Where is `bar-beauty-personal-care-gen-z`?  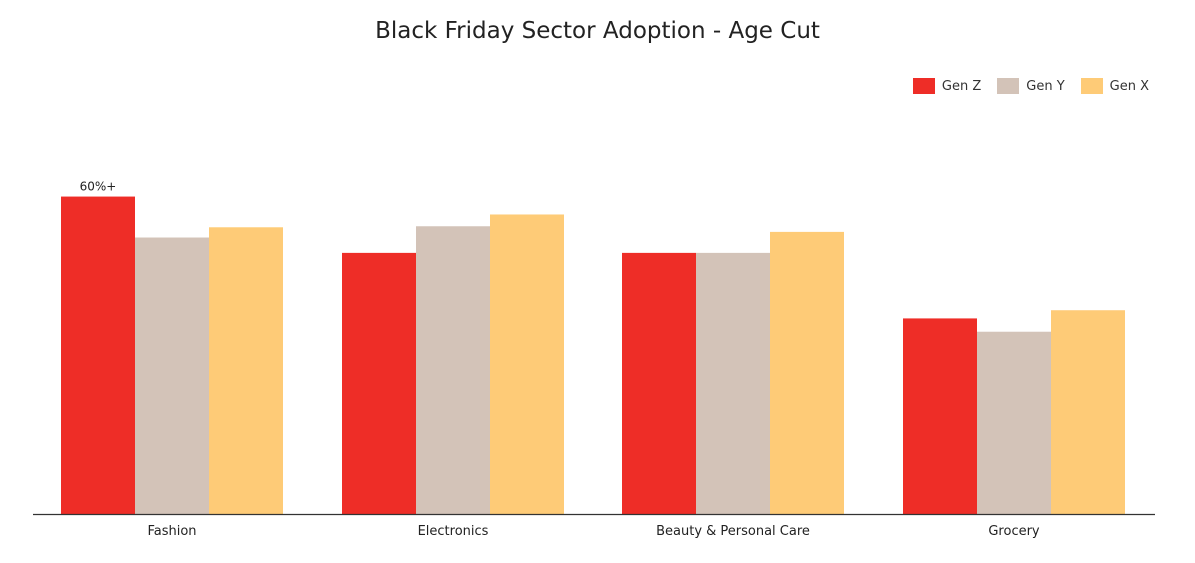
bar-beauty-personal-care-gen-z is located at coordinates (659, 383).